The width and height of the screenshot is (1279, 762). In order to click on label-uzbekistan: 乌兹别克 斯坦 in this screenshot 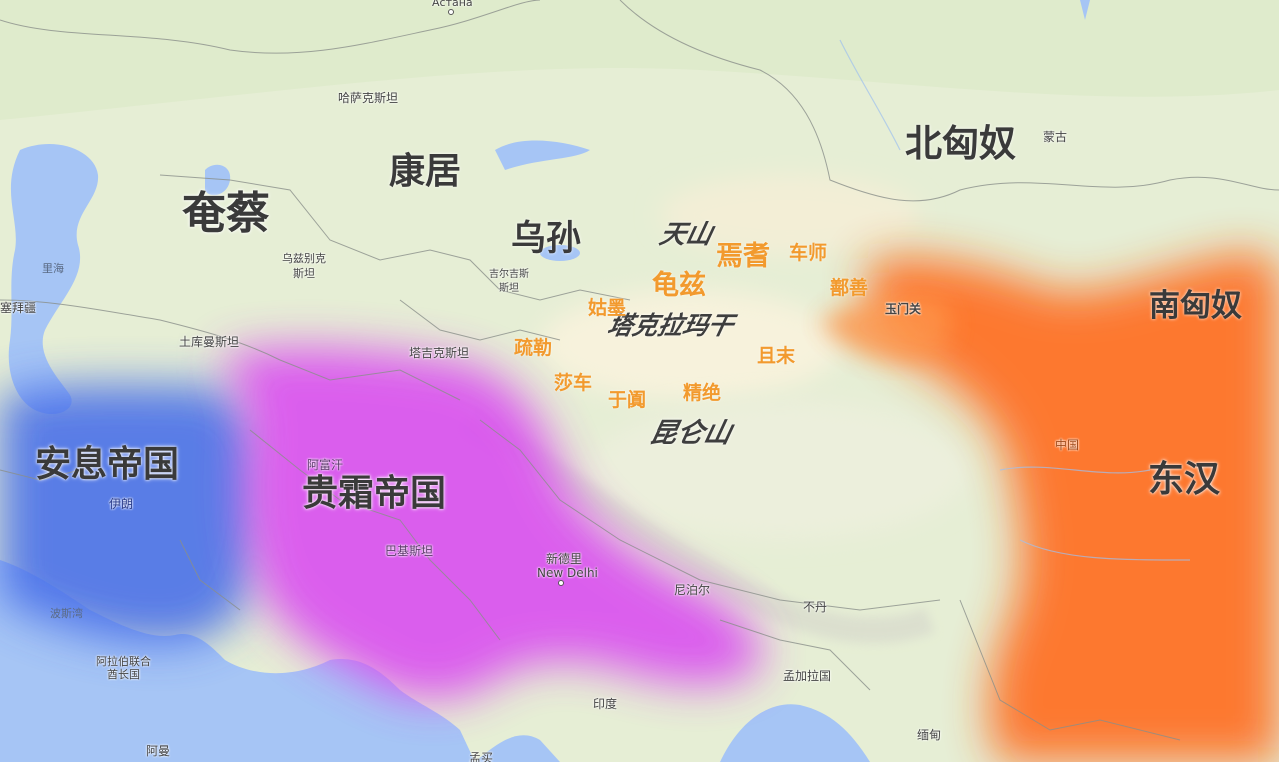, I will do `click(304, 266)`.